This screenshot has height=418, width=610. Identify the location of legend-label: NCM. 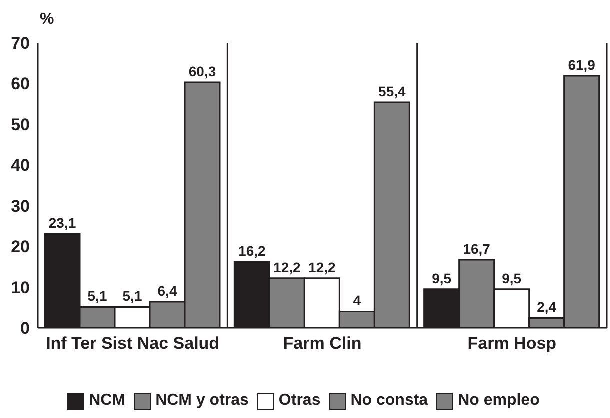
(107, 401).